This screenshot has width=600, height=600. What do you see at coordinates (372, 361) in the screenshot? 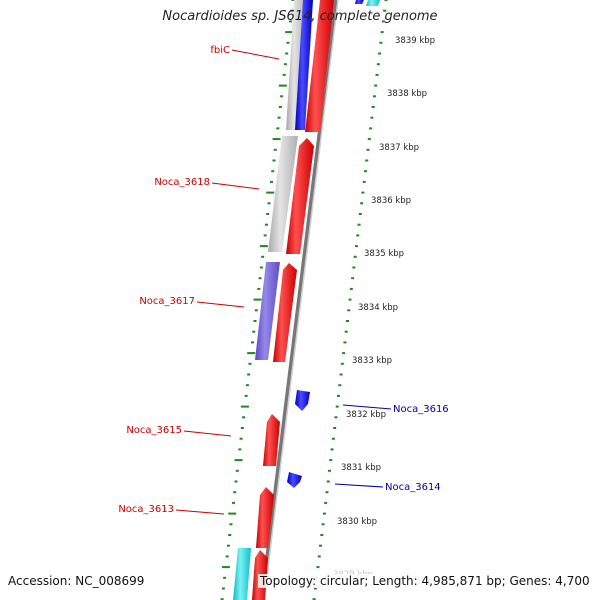
I see `kbp-label-3833: 3833 kbp` at bounding box center [372, 361].